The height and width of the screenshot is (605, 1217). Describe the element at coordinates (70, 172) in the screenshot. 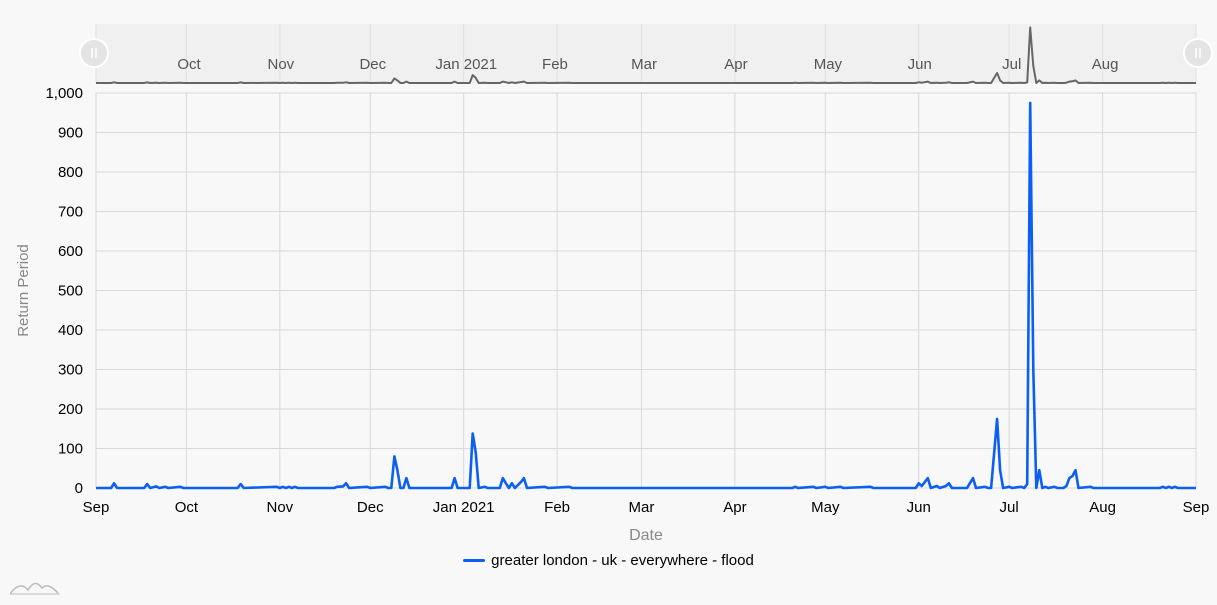

I see `y-tick-label: 800` at that location.